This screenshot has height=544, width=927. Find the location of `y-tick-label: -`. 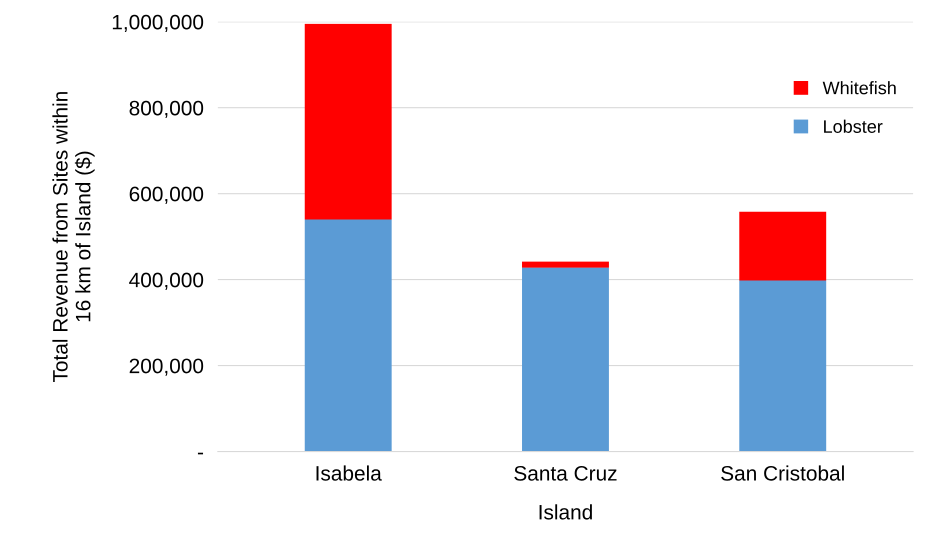

y-tick-label: - is located at coordinates (201, 453).